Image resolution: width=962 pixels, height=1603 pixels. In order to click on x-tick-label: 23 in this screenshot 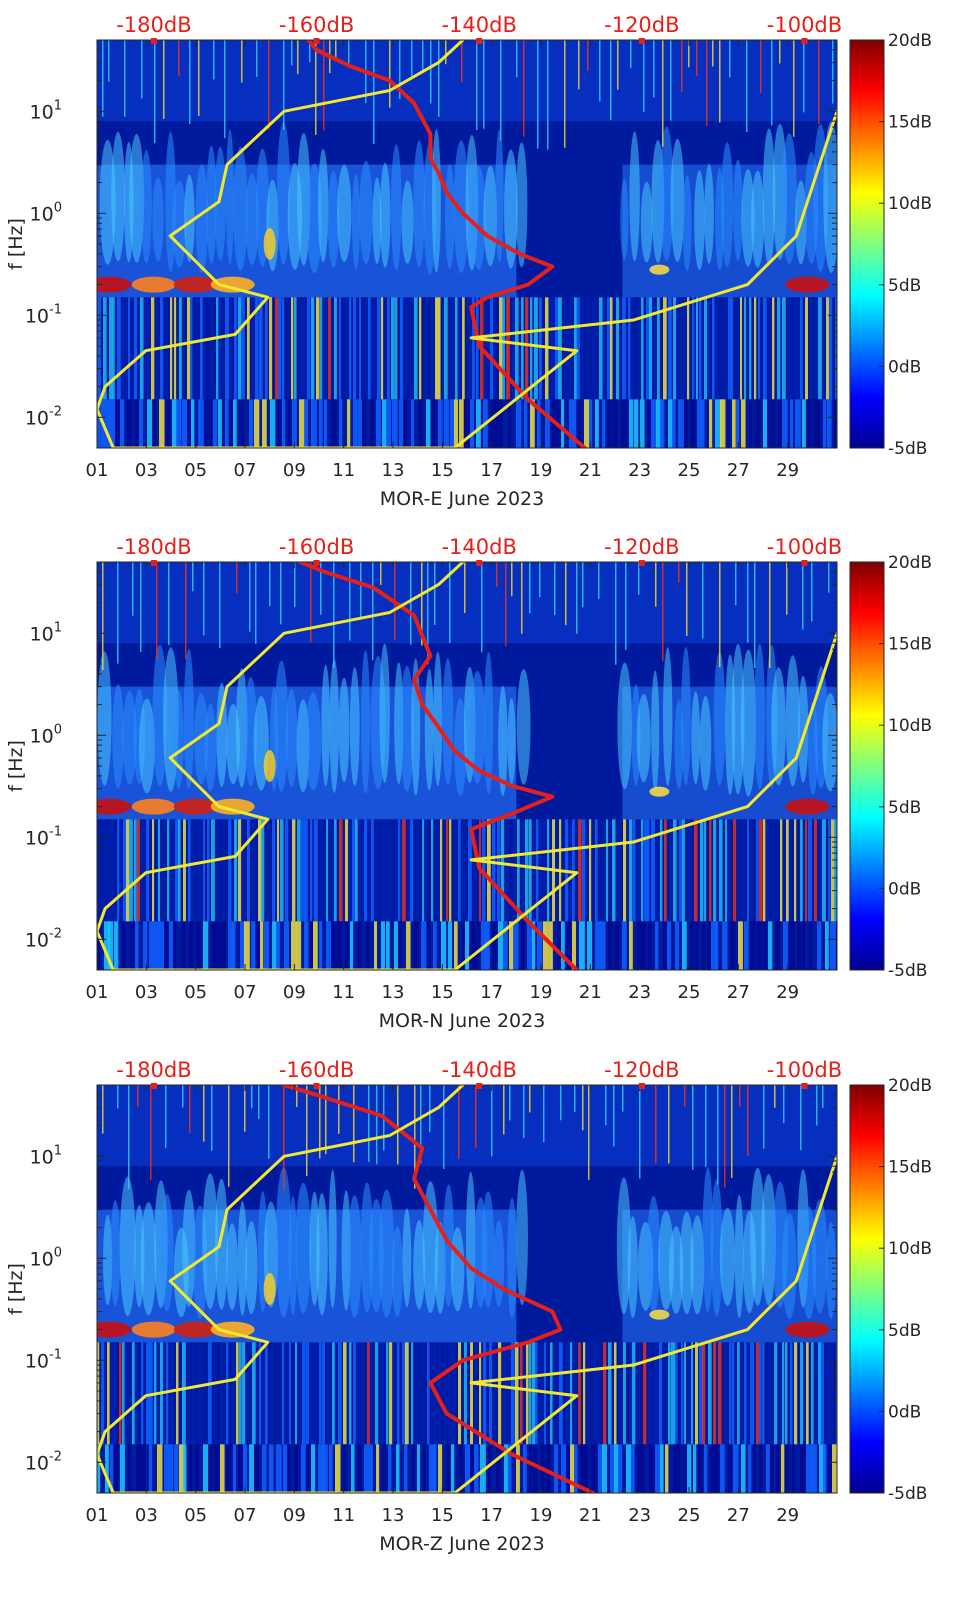, I will do `click(639, 1515)`.